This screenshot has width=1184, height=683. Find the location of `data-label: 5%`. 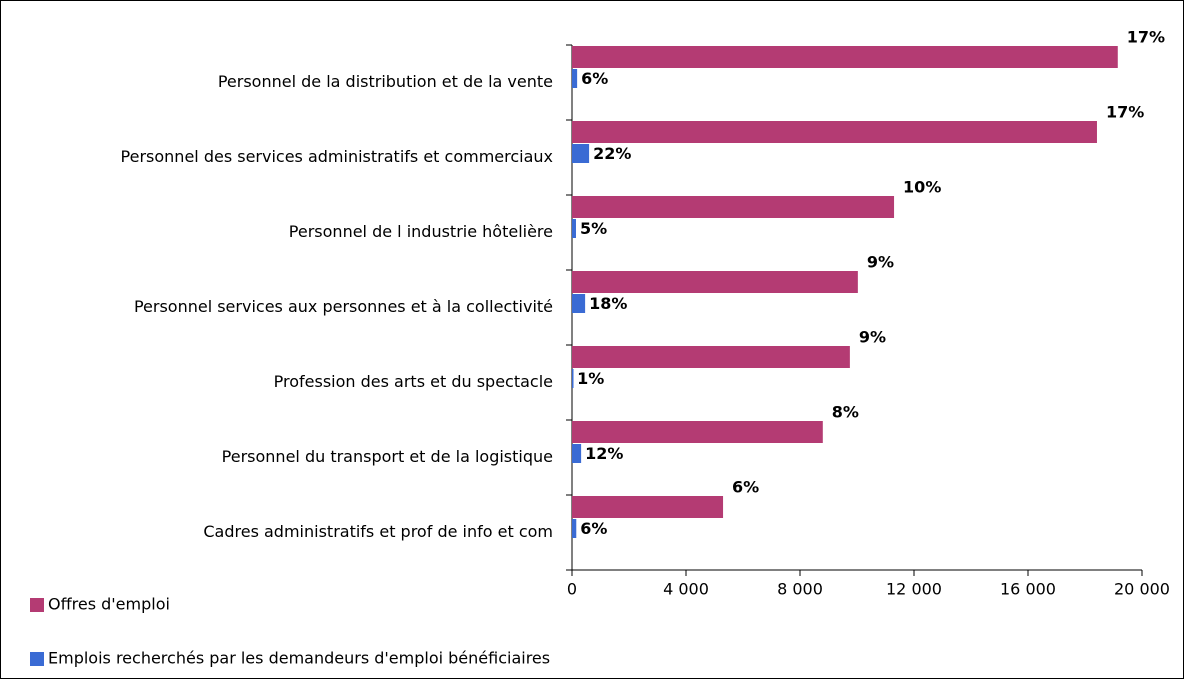

data-label: 5% is located at coordinates (593, 228).